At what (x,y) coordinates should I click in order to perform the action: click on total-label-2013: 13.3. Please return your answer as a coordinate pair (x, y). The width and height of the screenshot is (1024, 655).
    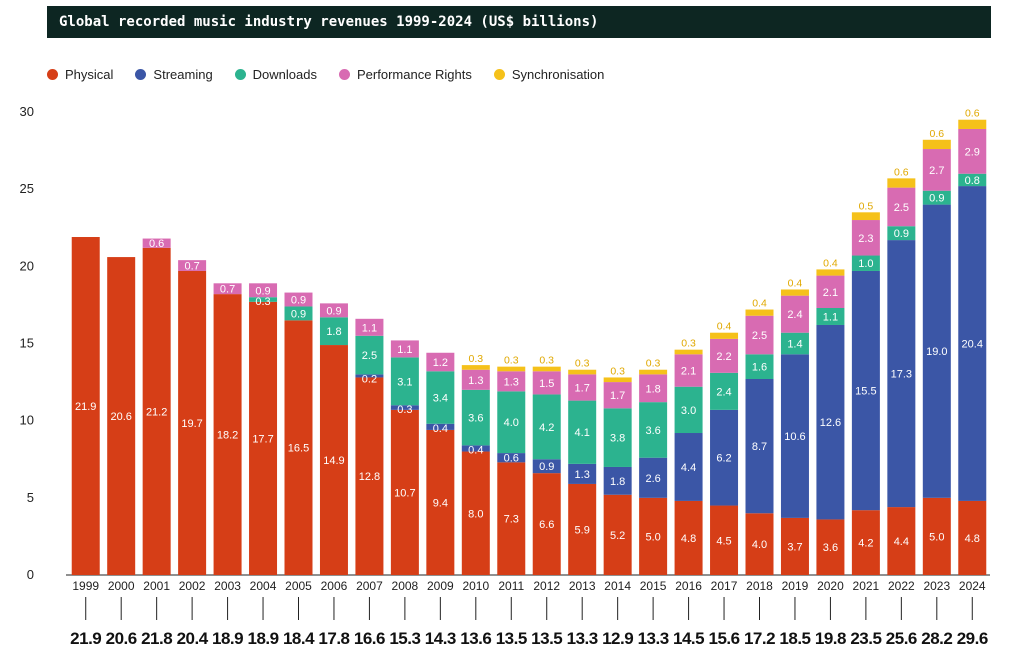
    Looking at the image, I should click on (582, 638).